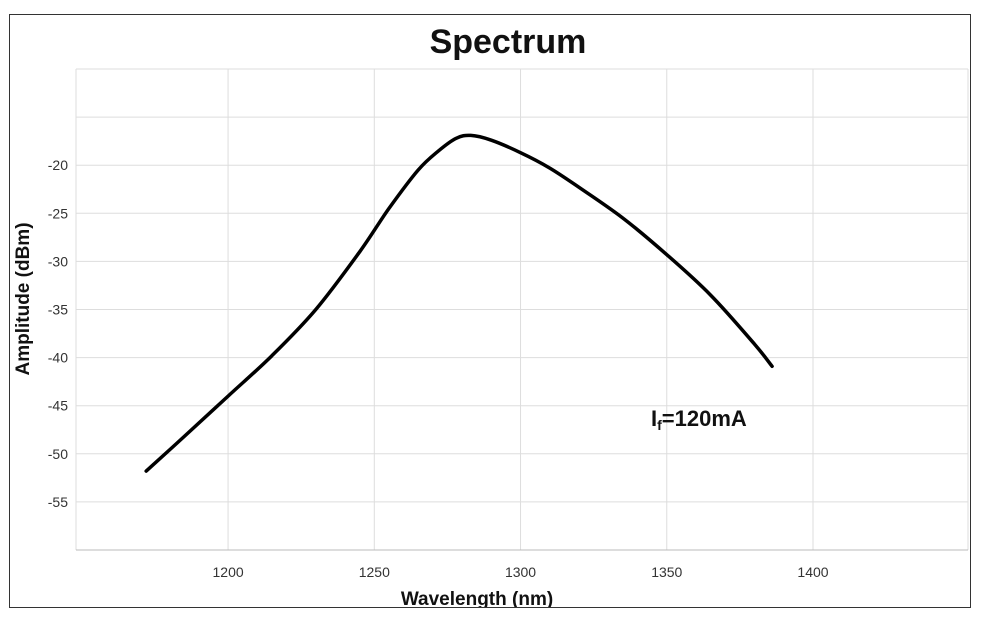 The width and height of the screenshot is (990, 621). Describe the element at coordinates (58, 165) in the screenshot. I see `y-tick-label: -20` at that location.